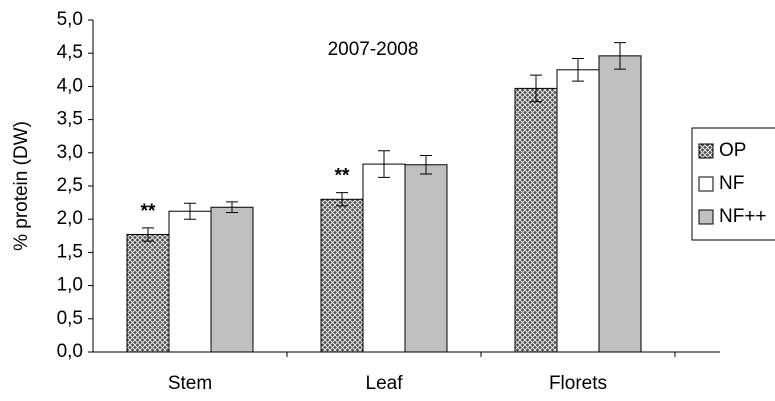 The image size is (775, 401). I want to click on x-tick-label: Leaf, so click(385, 383).